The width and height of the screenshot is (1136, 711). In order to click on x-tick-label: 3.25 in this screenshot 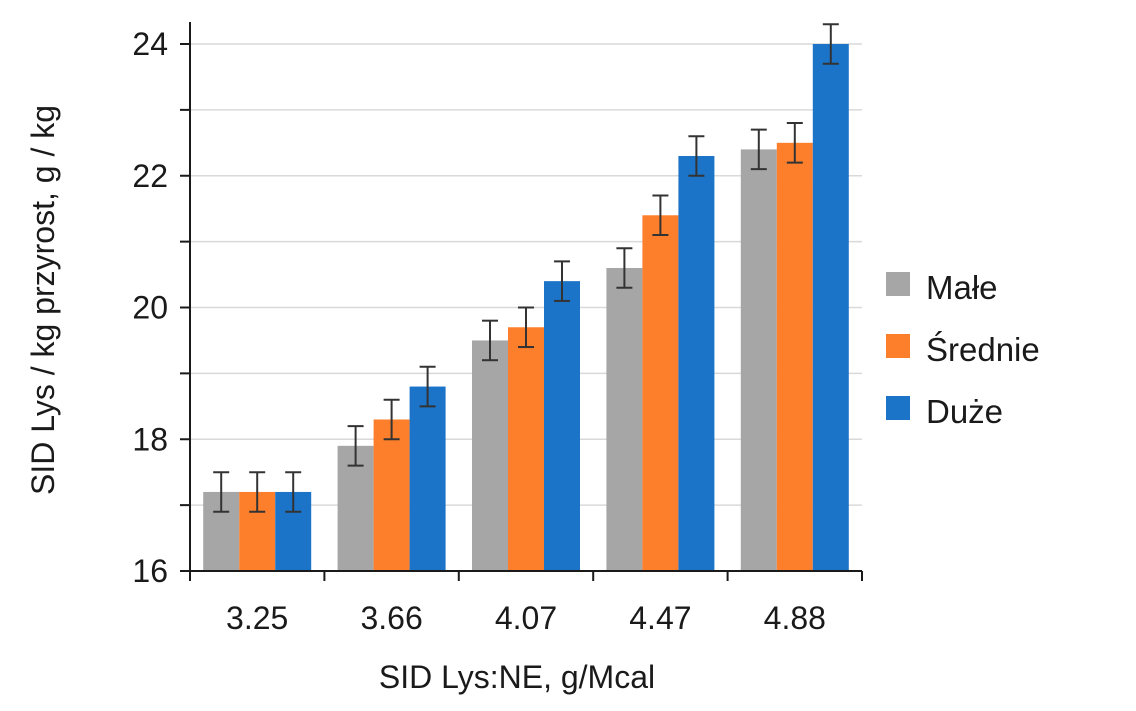, I will do `click(257, 618)`.